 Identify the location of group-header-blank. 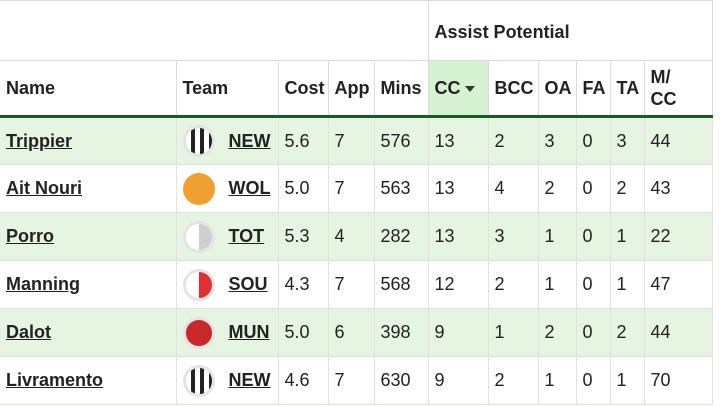
(214, 30).